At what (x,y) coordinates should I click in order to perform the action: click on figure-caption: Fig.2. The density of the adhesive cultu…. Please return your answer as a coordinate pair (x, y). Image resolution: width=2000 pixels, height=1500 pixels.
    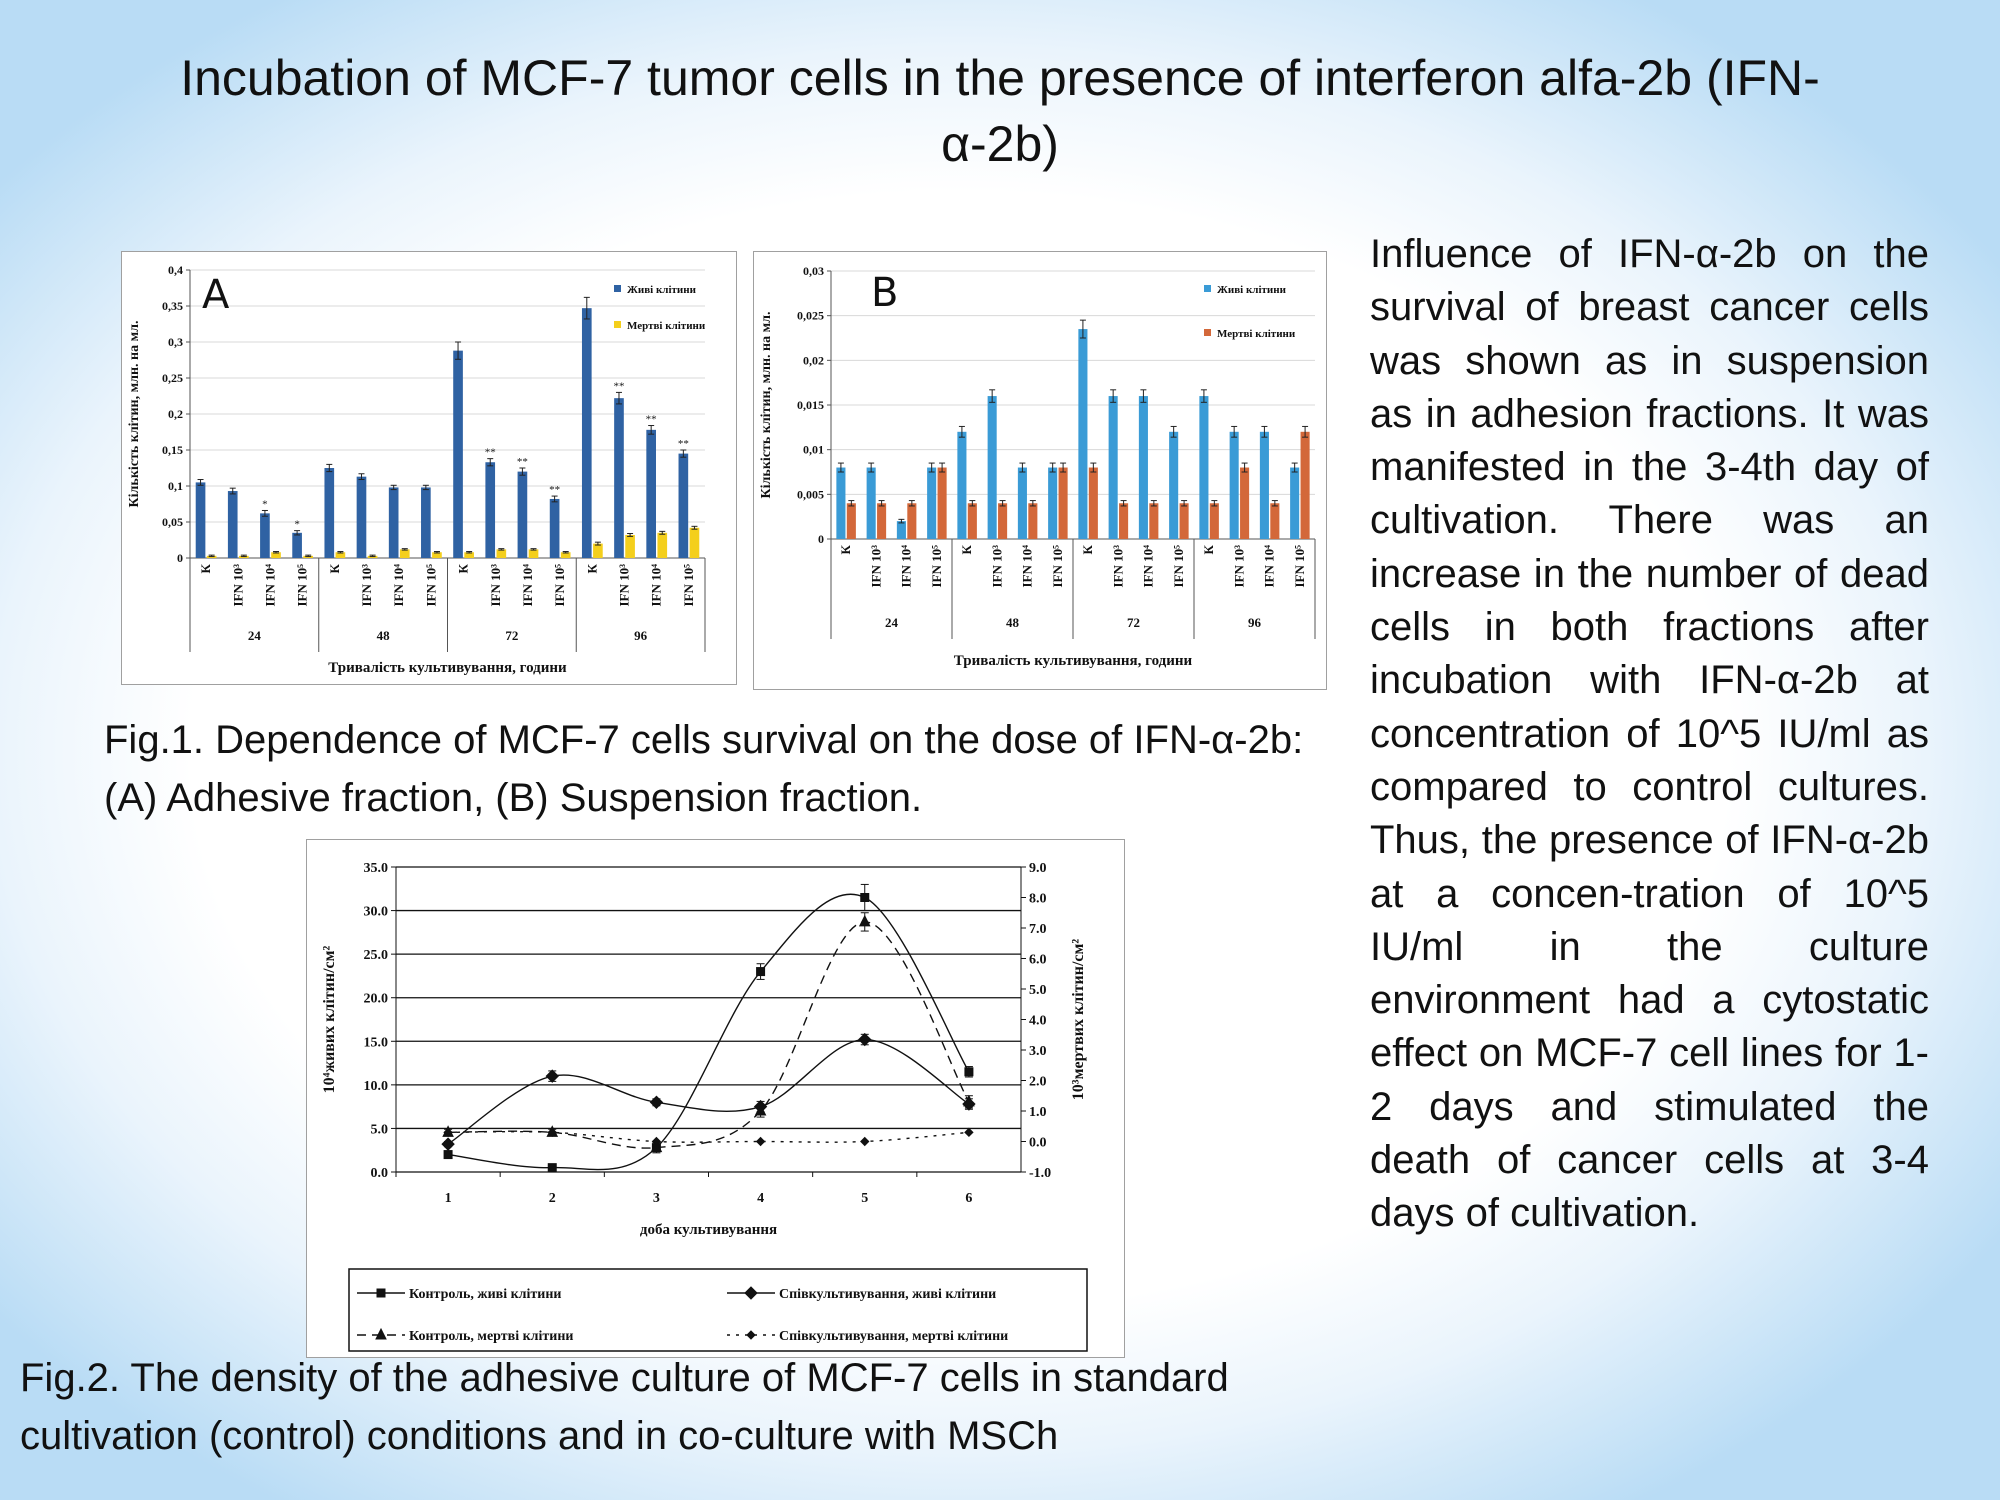
    Looking at the image, I should click on (624, 1407).